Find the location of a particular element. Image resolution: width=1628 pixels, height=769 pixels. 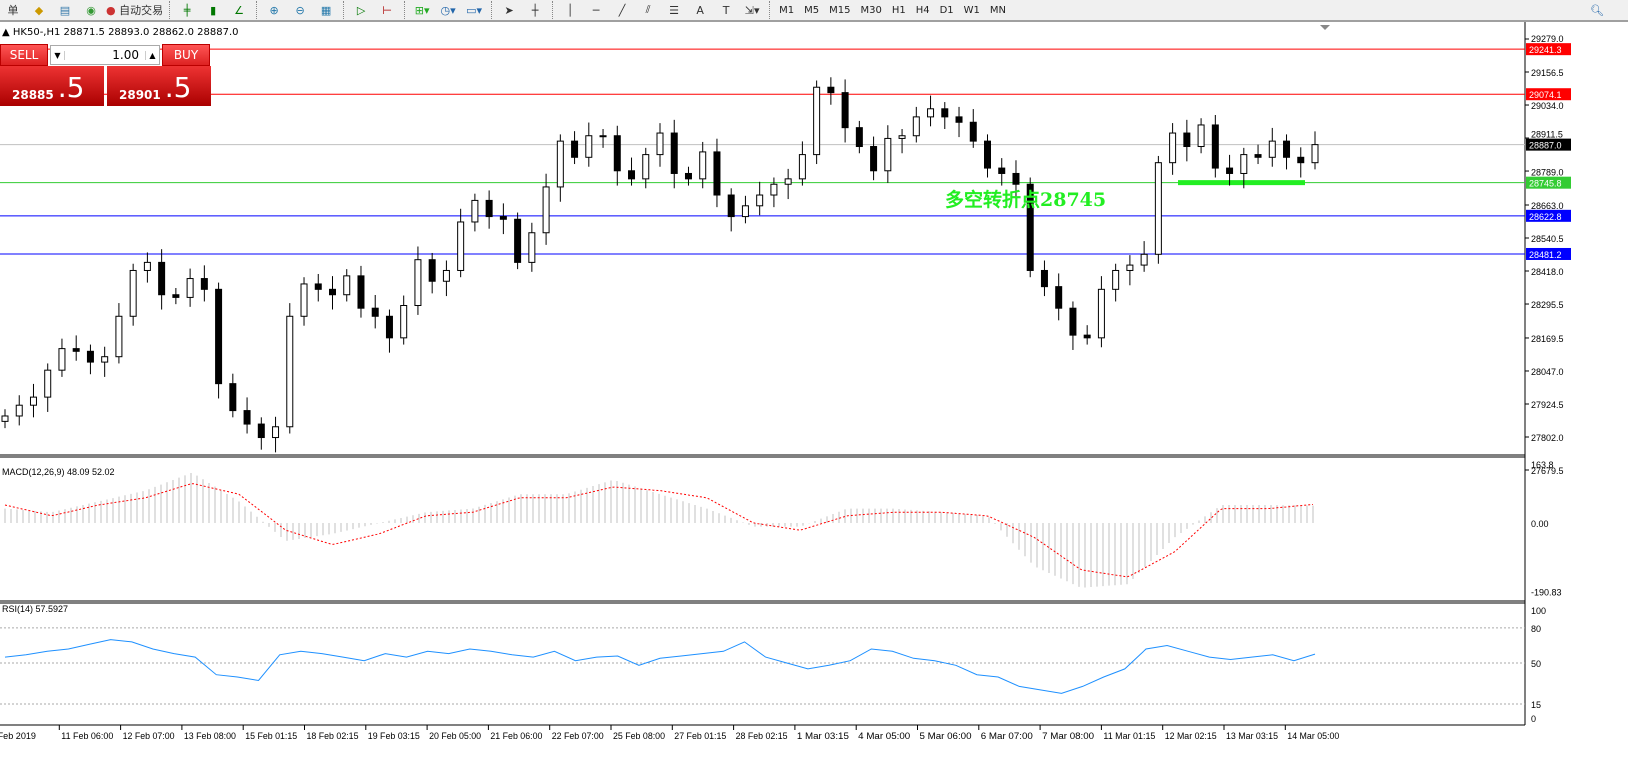

y-tick-label: 29156.5 is located at coordinates (1547, 73).